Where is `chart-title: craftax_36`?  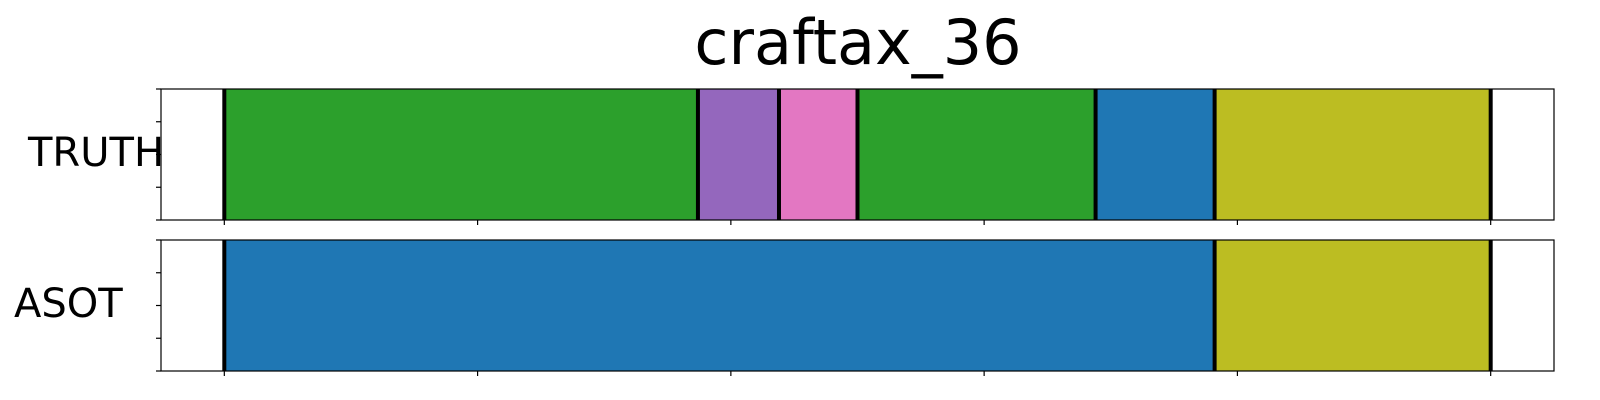
chart-title: craftax_36 is located at coordinates (857, 42).